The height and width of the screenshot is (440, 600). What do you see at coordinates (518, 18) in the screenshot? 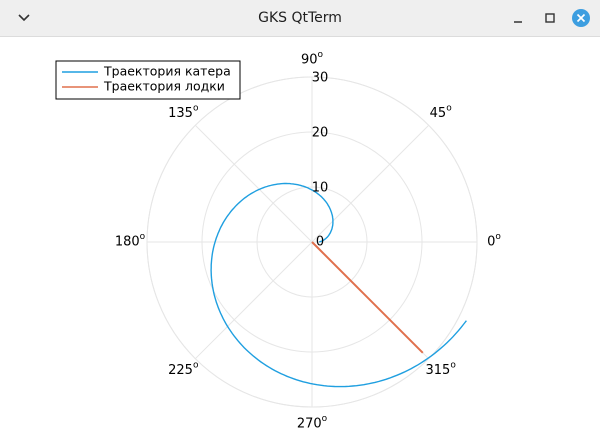
I see `minimize-button` at bounding box center [518, 18].